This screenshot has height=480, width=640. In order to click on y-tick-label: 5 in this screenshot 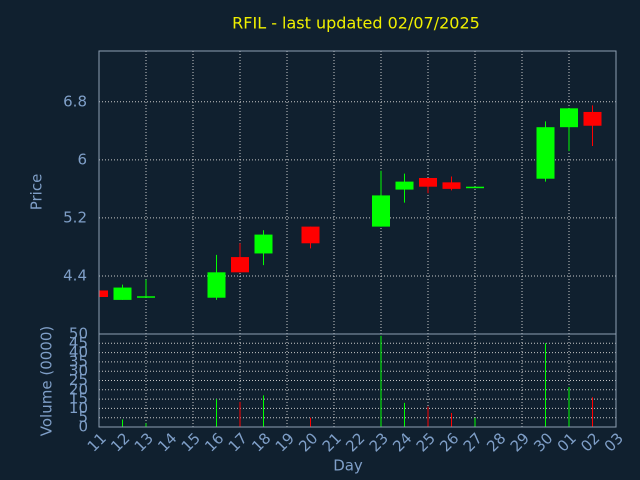, I will do `click(83, 417)`.